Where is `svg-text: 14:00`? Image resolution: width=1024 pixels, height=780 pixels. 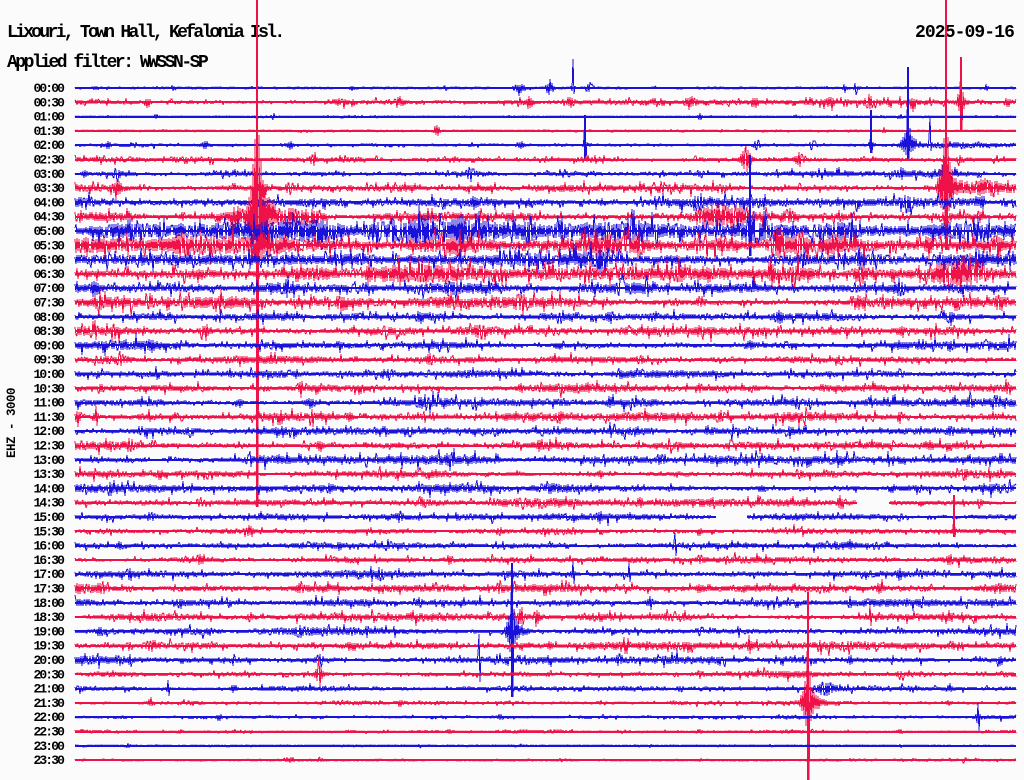 svg-text: 14:00 is located at coordinates (50, 488).